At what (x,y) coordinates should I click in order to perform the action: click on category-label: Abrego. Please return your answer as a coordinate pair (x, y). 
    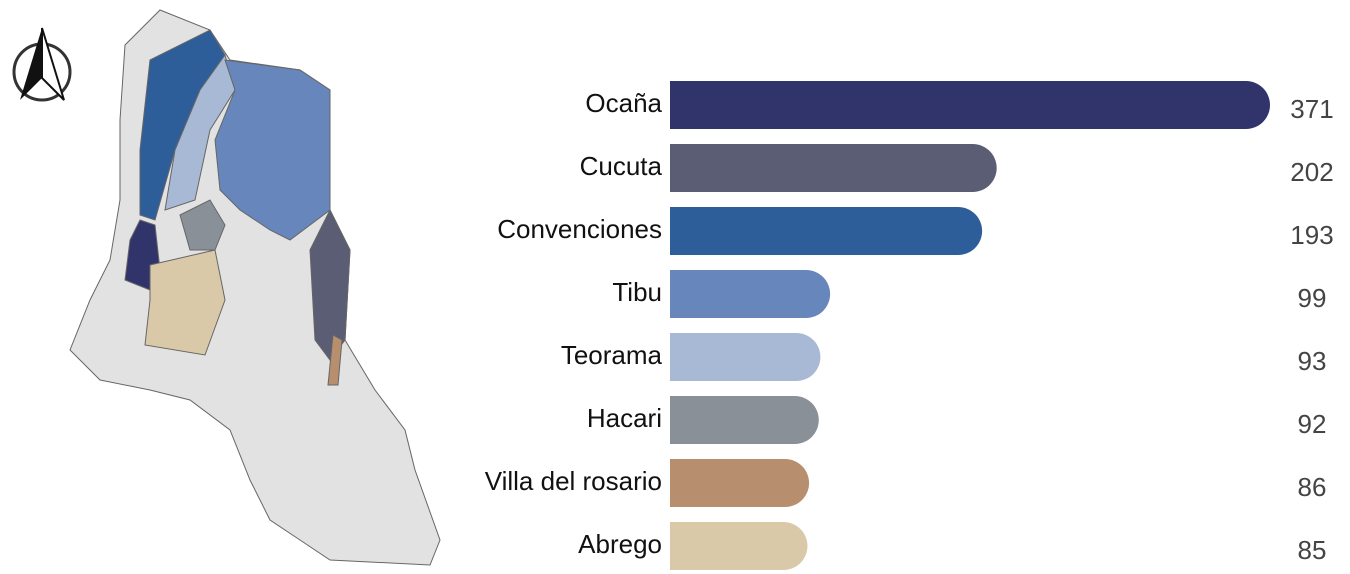
    Looking at the image, I should click on (620, 544).